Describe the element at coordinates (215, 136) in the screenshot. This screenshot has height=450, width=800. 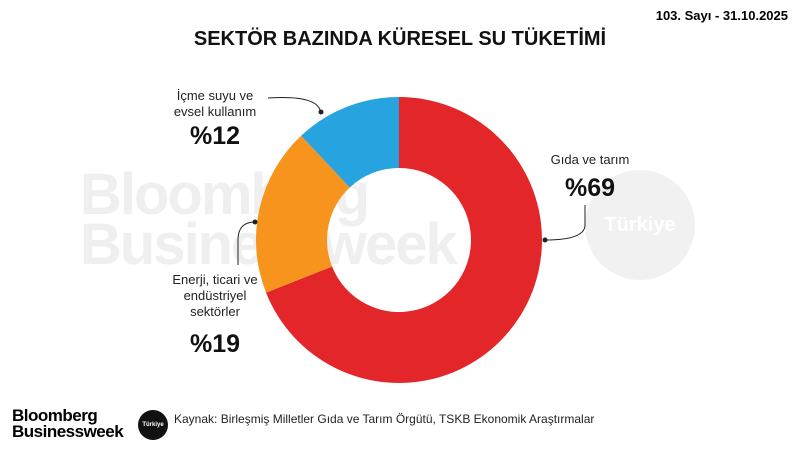
I see `value-label: %12` at that location.